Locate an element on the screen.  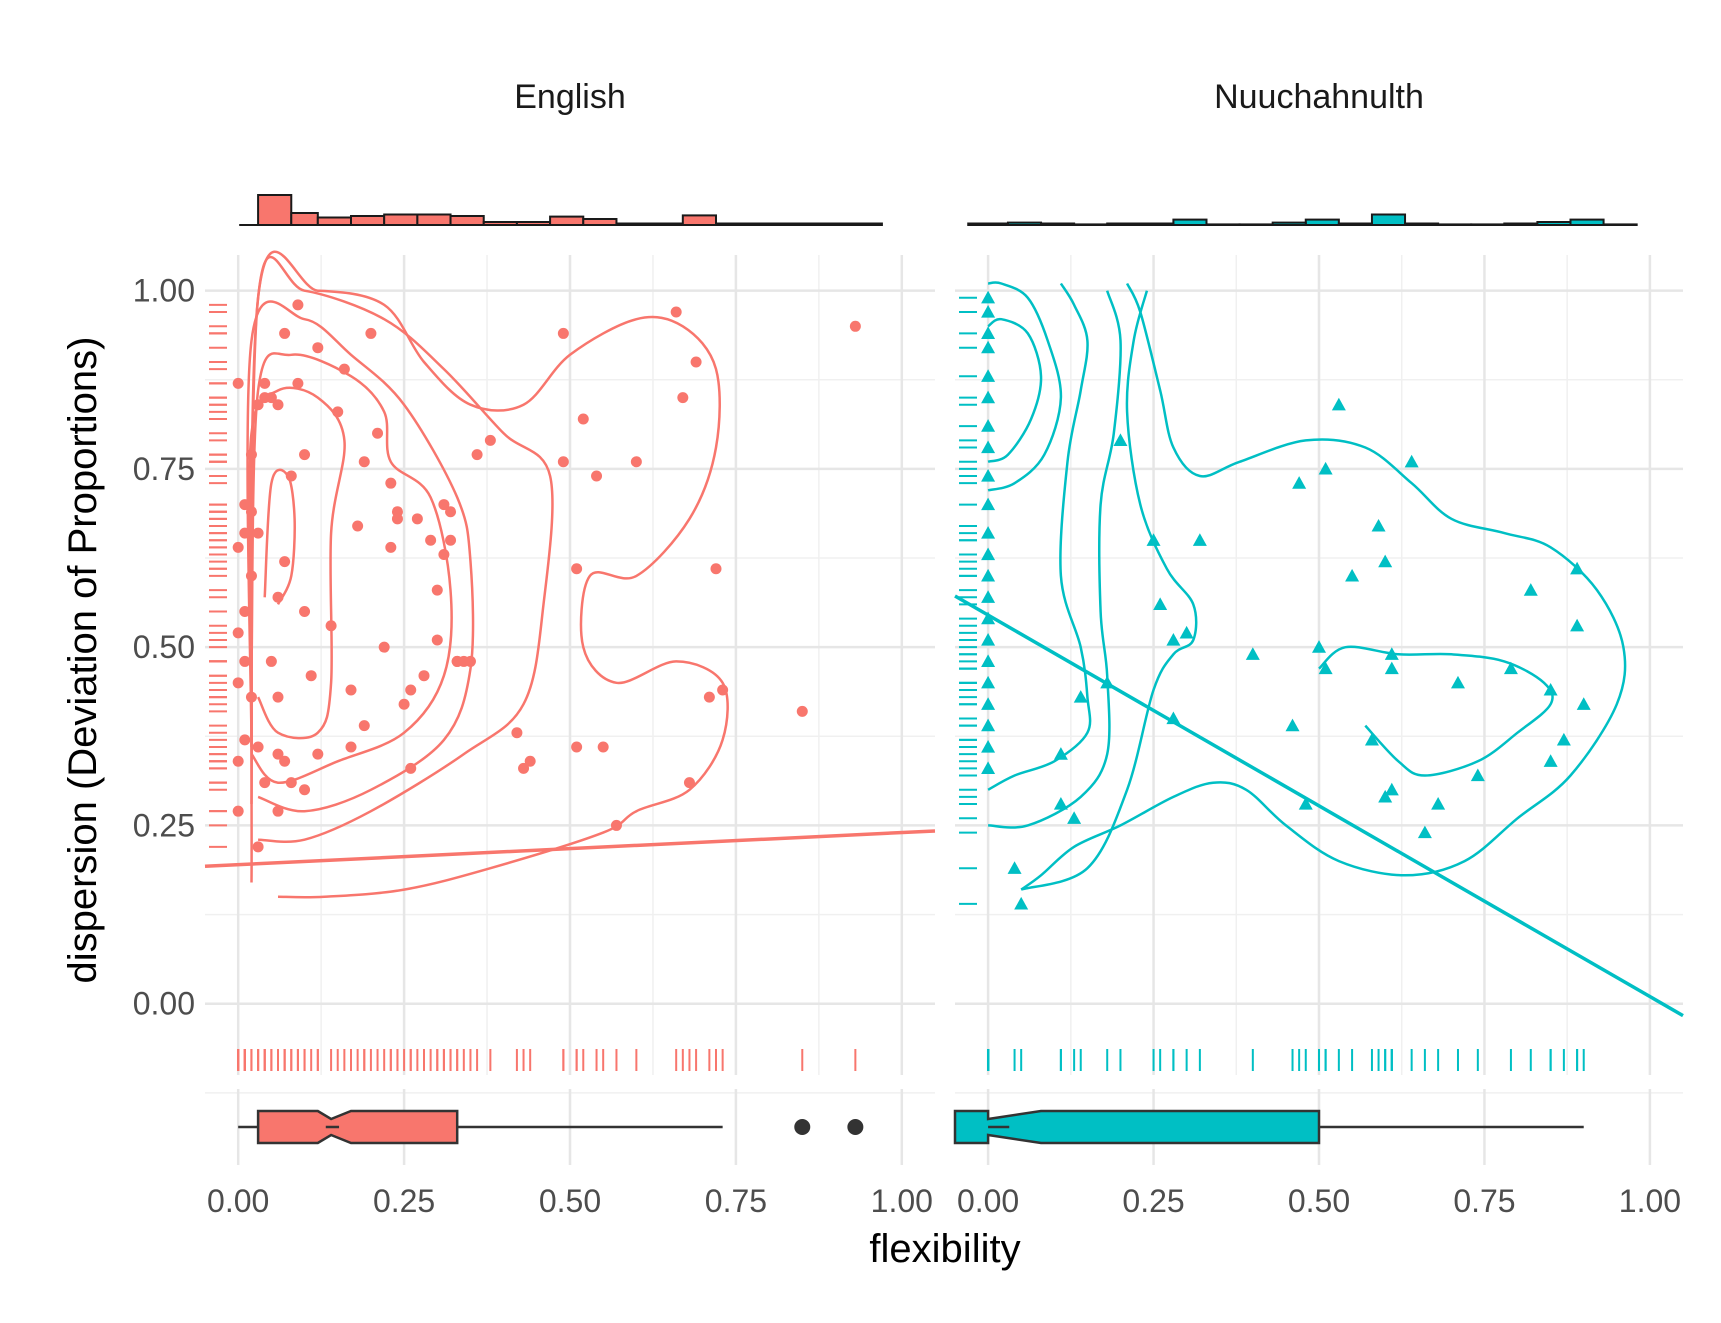
x-tick-label: 0.25 is located at coordinates (404, 1201).